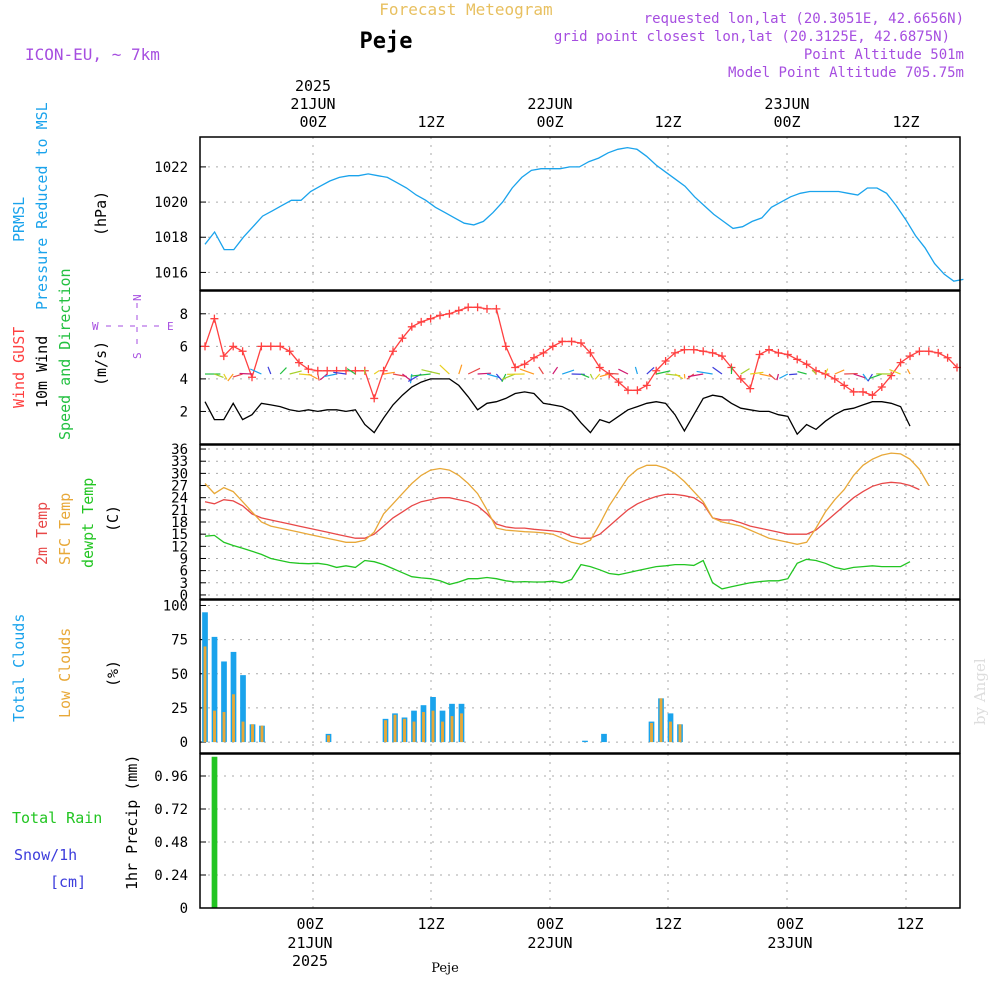 The image size is (1000, 1000). I want to click on wind-ytick-label-1: 4, so click(184, 380).